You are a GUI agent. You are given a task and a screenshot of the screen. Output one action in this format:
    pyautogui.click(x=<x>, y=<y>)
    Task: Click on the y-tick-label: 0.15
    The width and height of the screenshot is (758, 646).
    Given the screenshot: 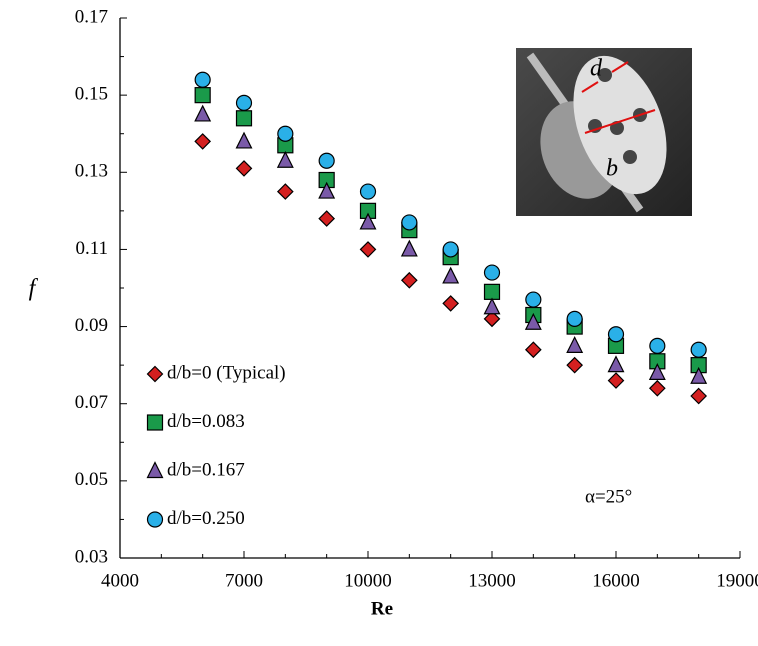 What is the action you would take?
    pyautogui.click(x=91, y=94)
    